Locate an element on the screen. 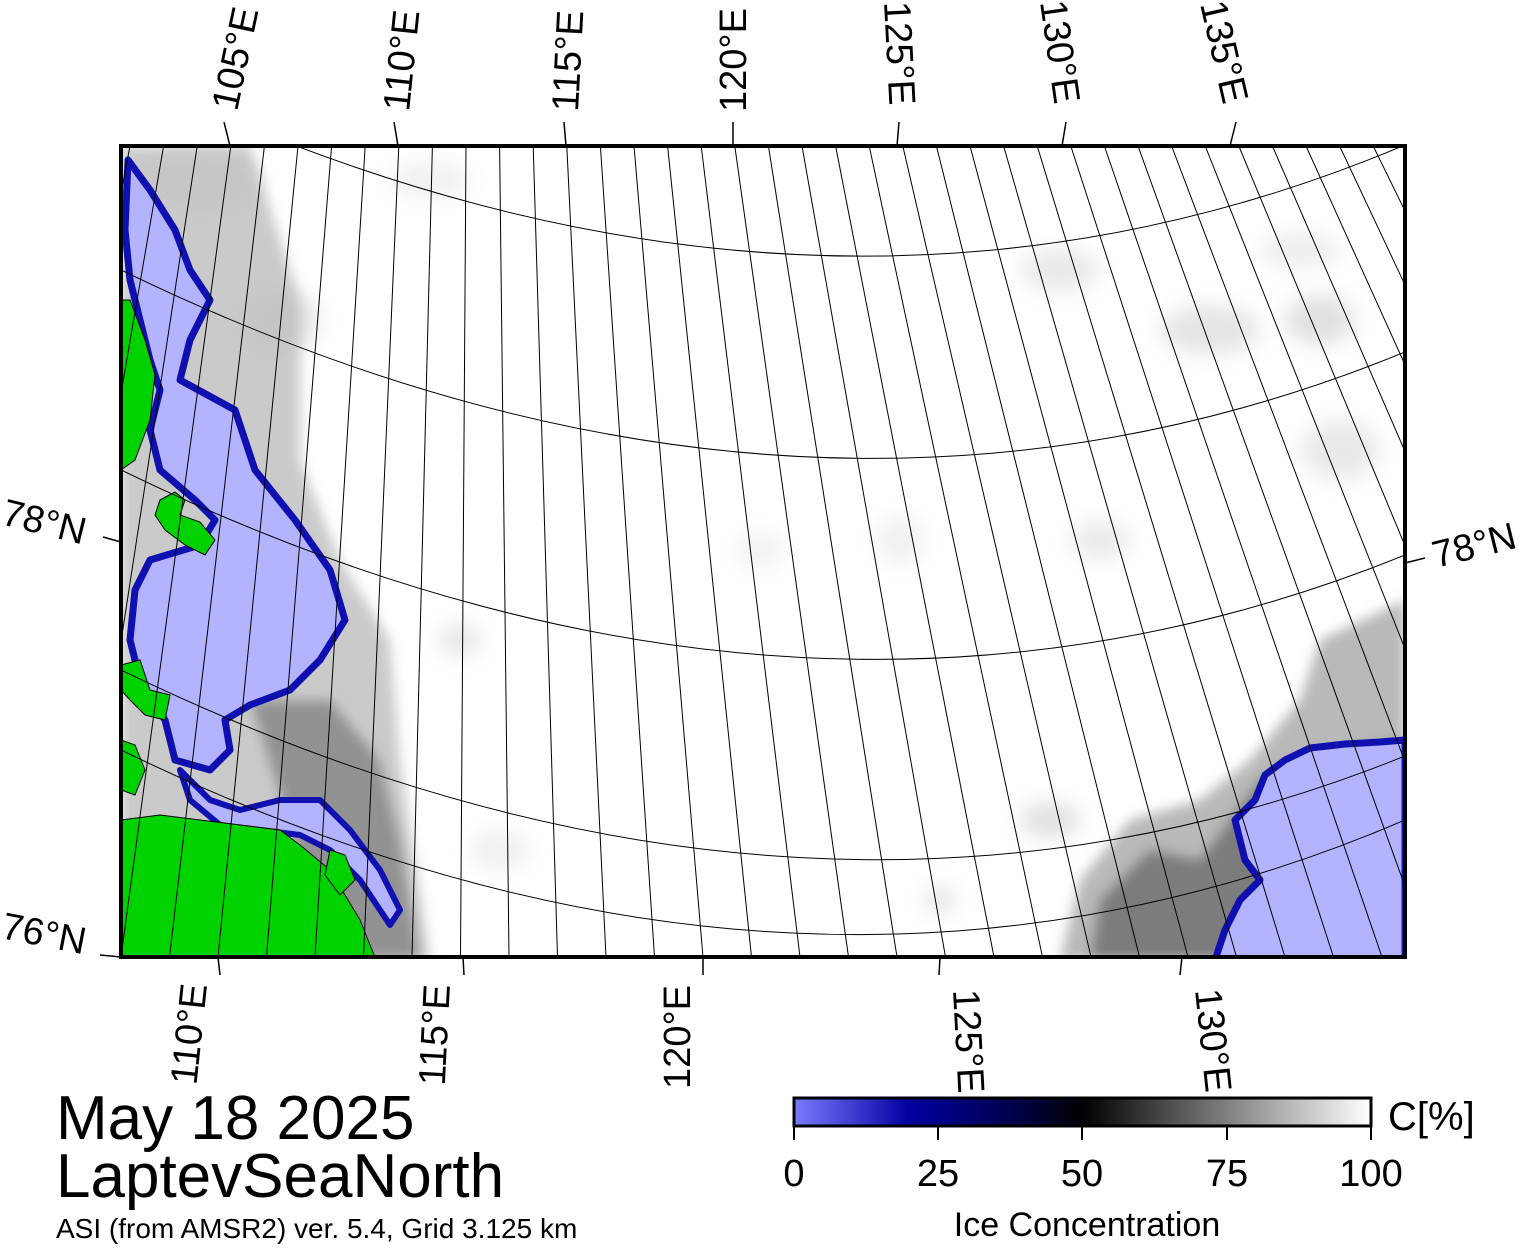 This screenshot has height=1250, width=1528. colorbar: 0 25 50 75 100 C[%] Ice Concentration is located at coordinates (1128, 1169).